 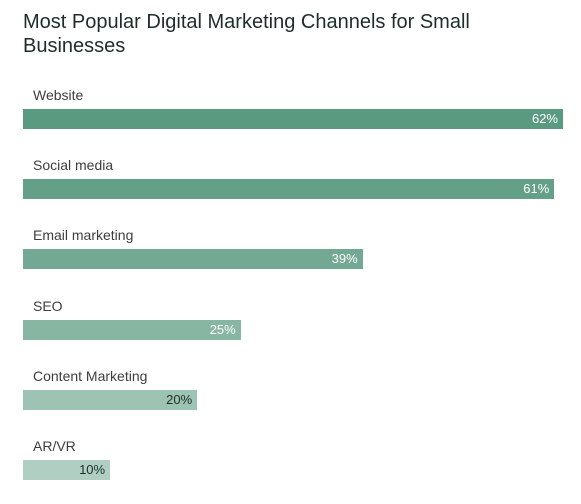 What do you see at coordinates (179, 399) in the screenshot?
I see `value-label: 20%` at bounding box center [179, 399].